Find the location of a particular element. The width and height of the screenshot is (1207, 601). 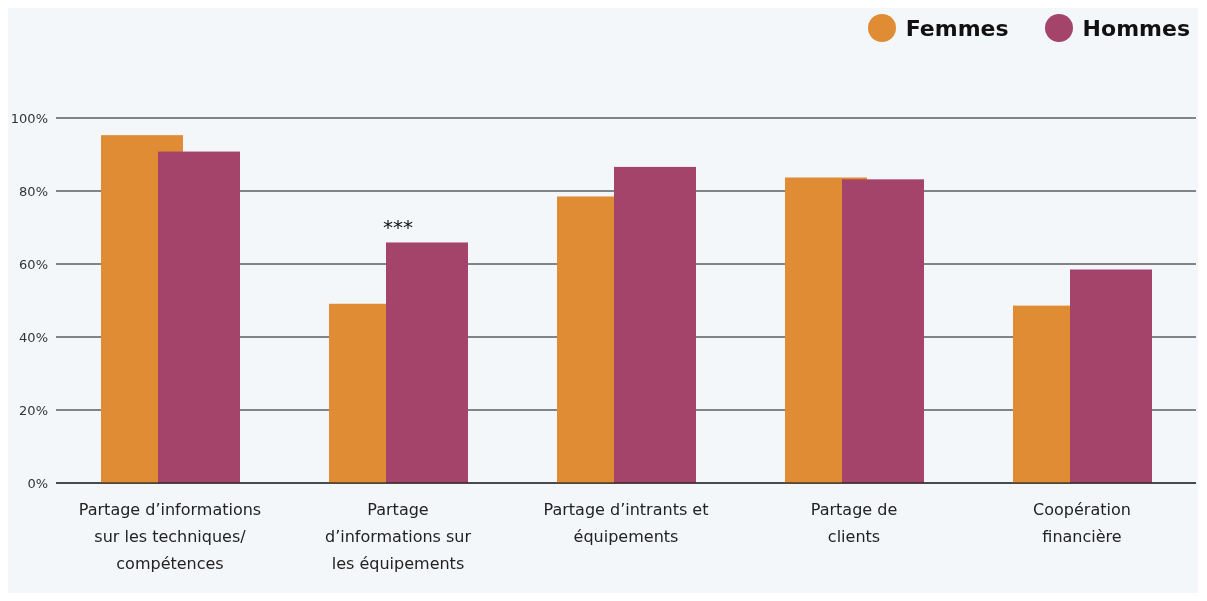

annotation: *** is located at coordinates (398, 227).